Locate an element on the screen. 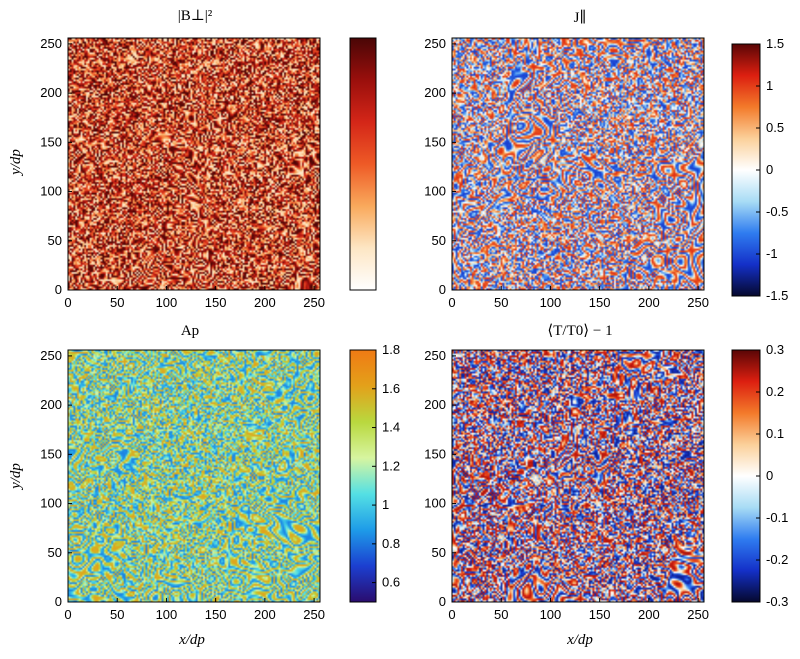 This screenshot has height=659, width=800. colorbar-tick-label: 0.1 is located at coordinates (775, 433).